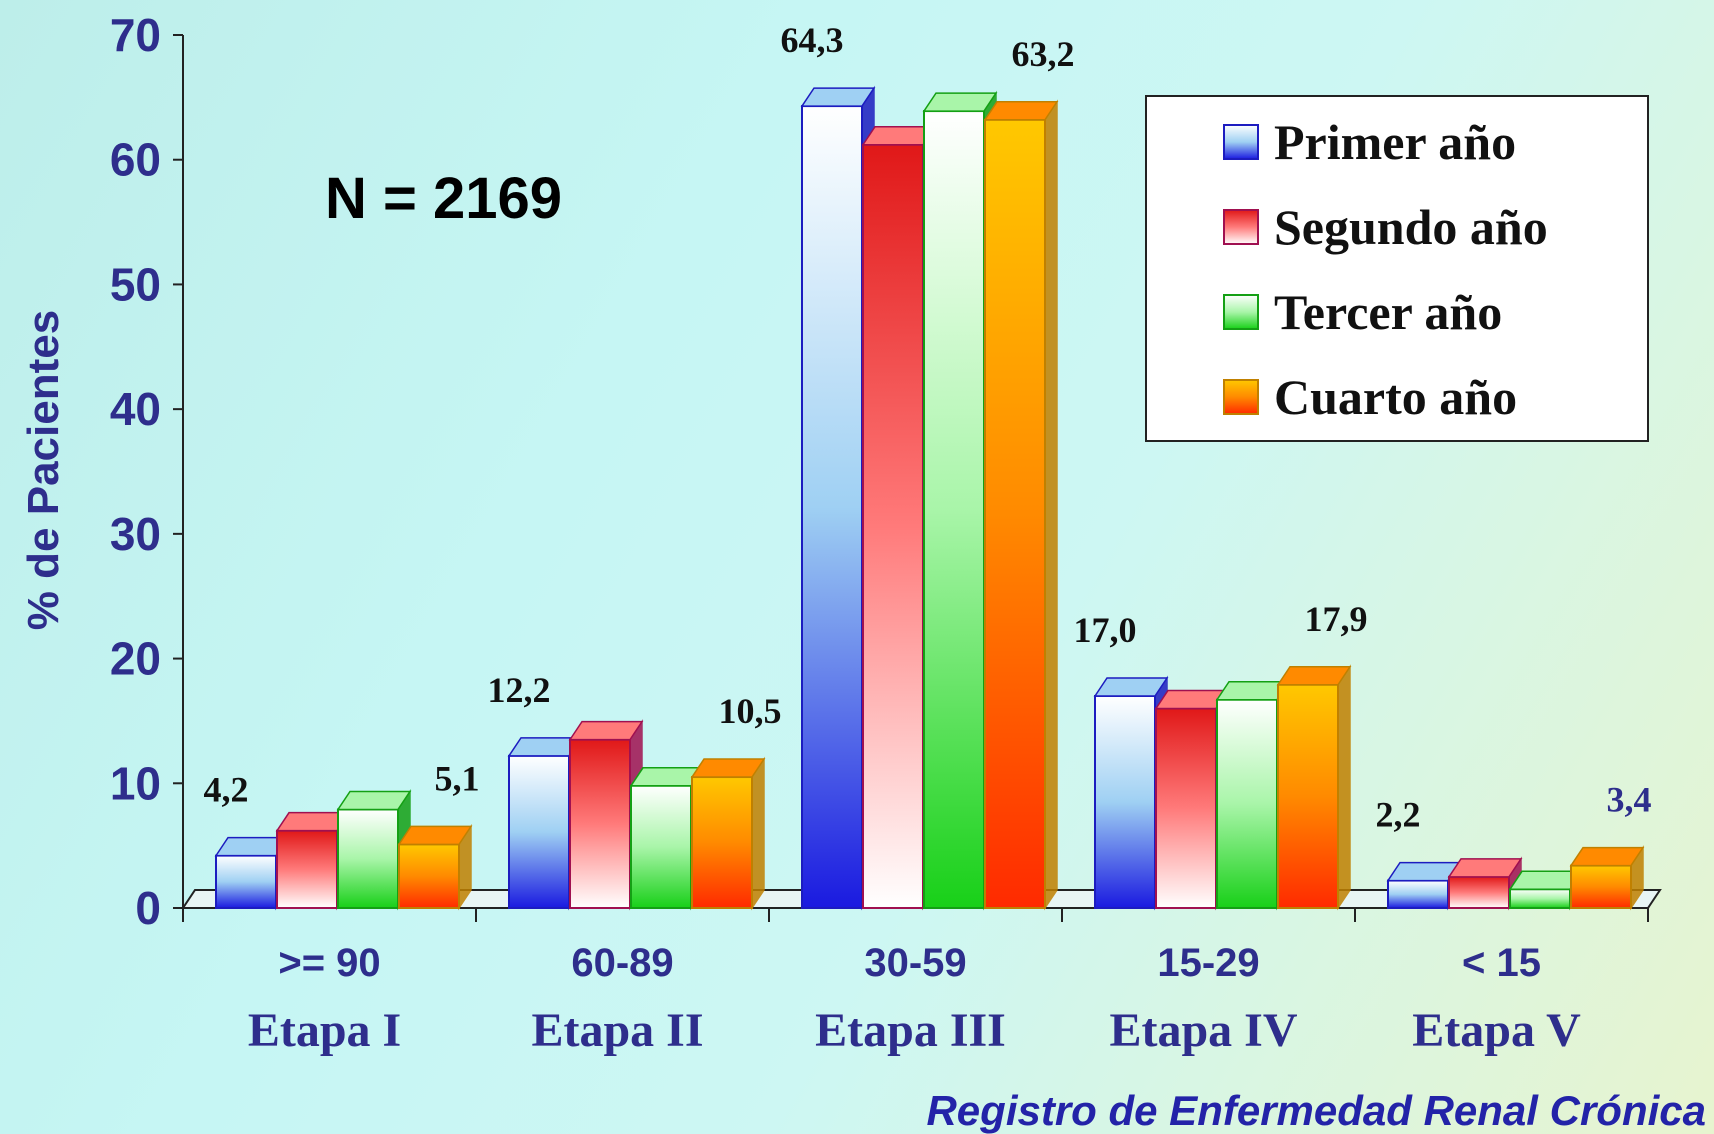 The height and width of the screenshot is (1134, 1714). What do you see at coordinates (443, 198) in the screenshot?
I see `sample-size-annotation: N = 2169` at bounding box center [443, 198].